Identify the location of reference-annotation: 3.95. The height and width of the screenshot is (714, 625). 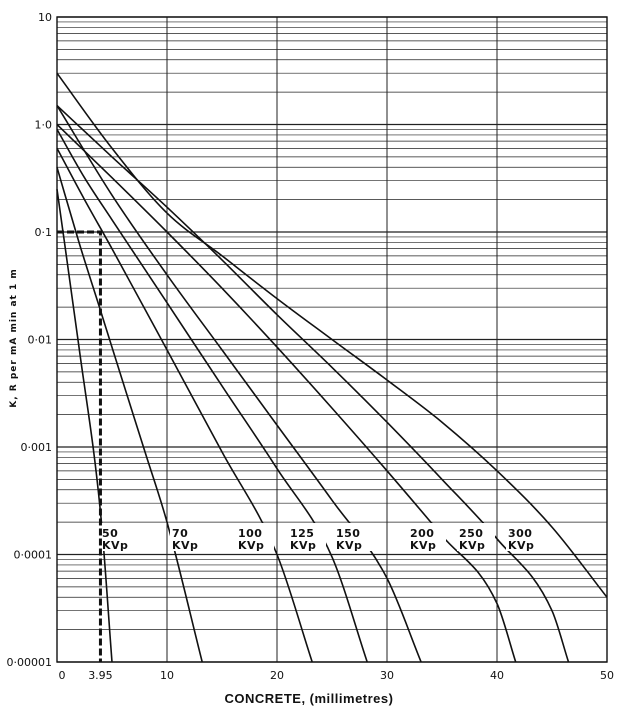
(85, 456).